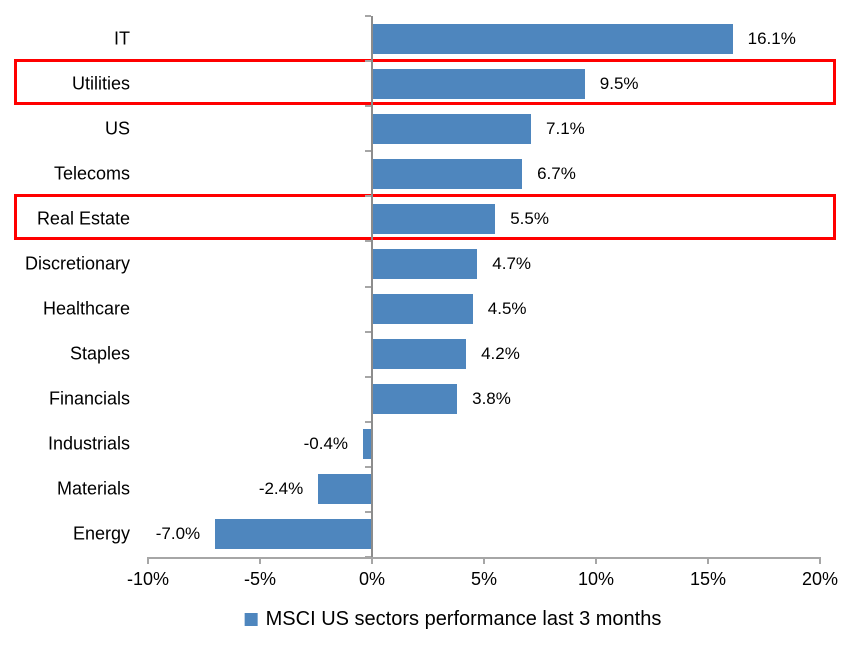  What do you see at coordinates (422, 309) in the screenshot?
I see `bar-healthcare` at bounding box center [422, 309].